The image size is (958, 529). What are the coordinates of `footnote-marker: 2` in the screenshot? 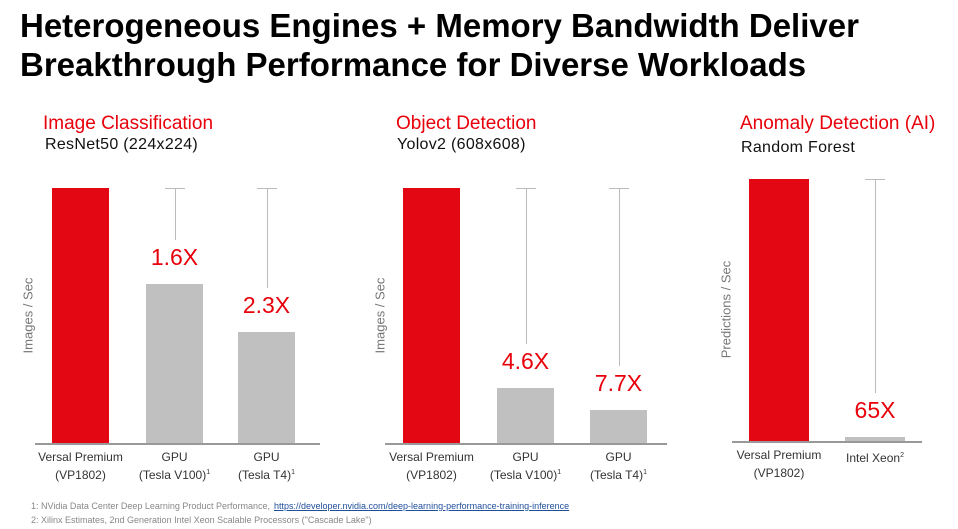 It's located at (902, 455).